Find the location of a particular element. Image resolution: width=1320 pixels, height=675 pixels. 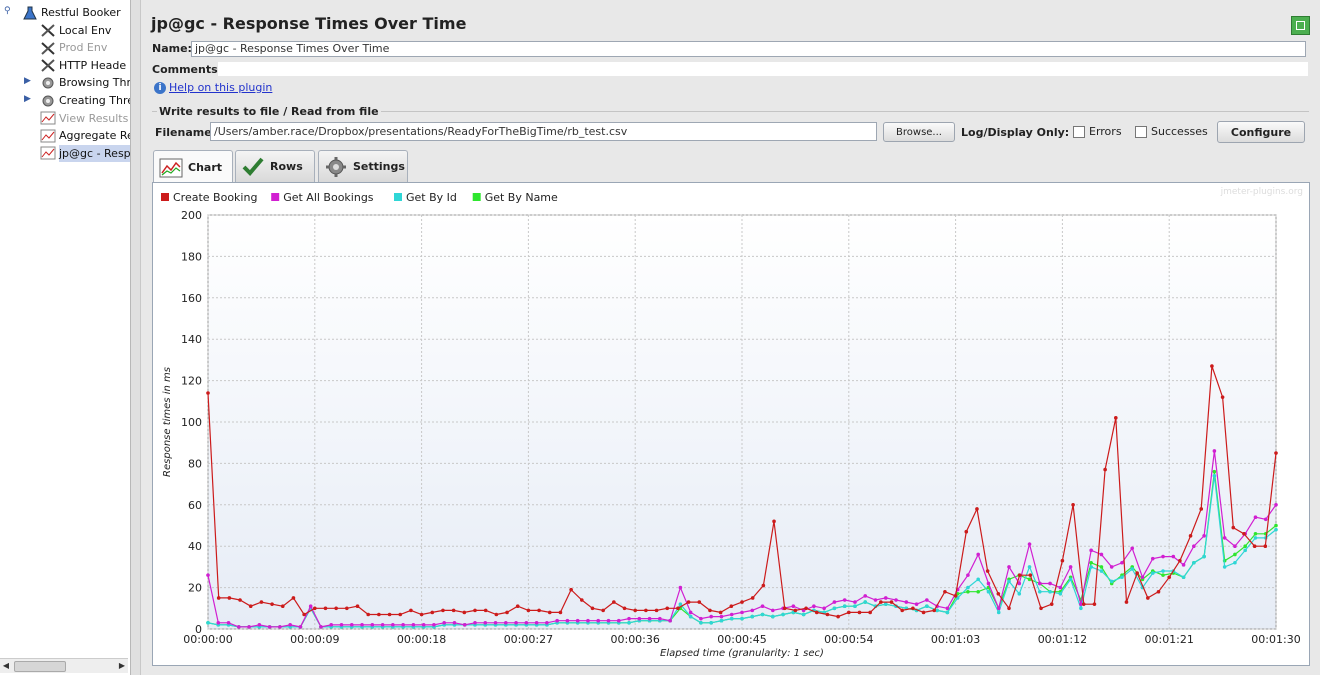

tab-chart: Chart is located at coordinates (193, 167).